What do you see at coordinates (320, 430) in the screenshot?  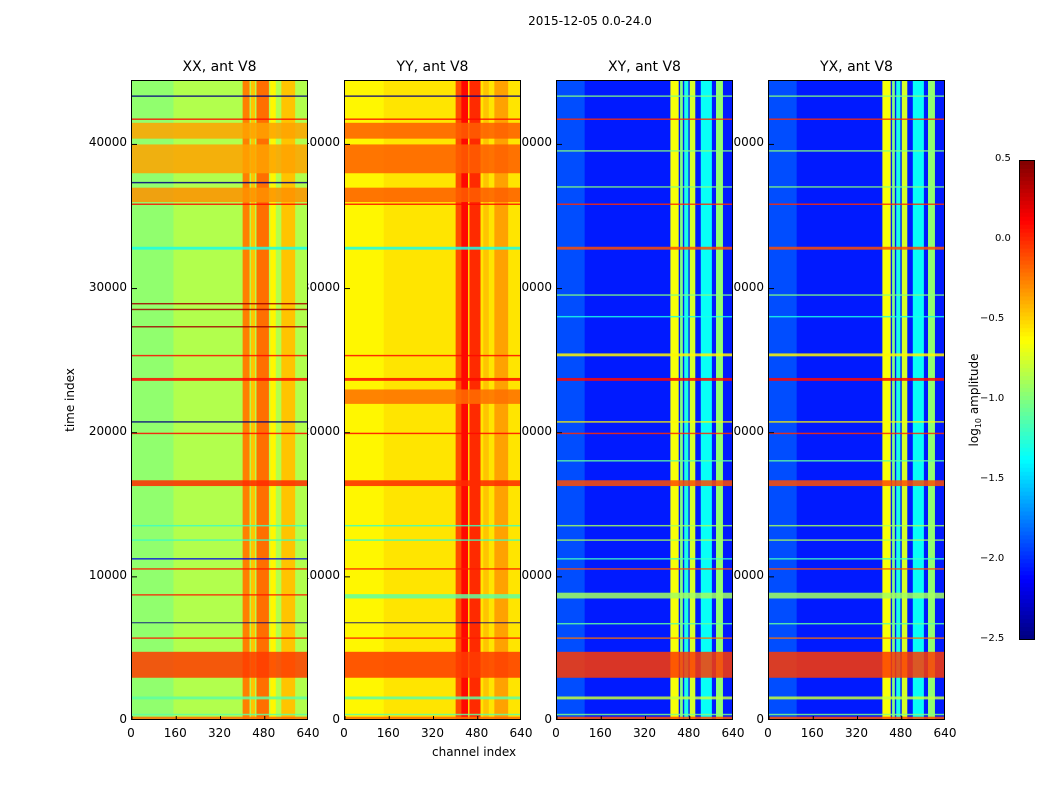 I see `y-tick-label: 20000` at bounding box center [320, 430].